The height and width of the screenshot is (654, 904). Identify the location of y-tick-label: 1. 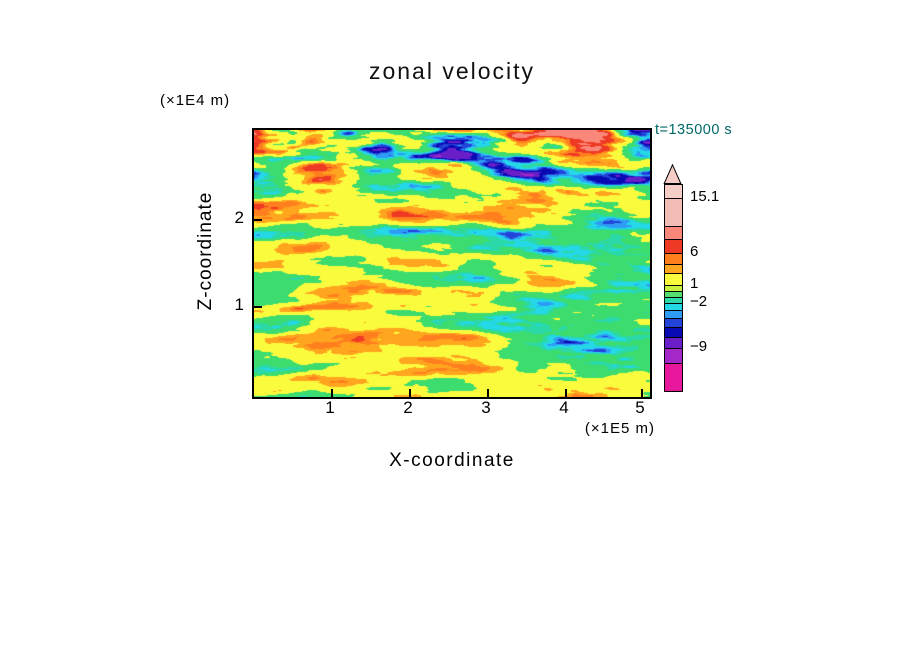
(239, 304).